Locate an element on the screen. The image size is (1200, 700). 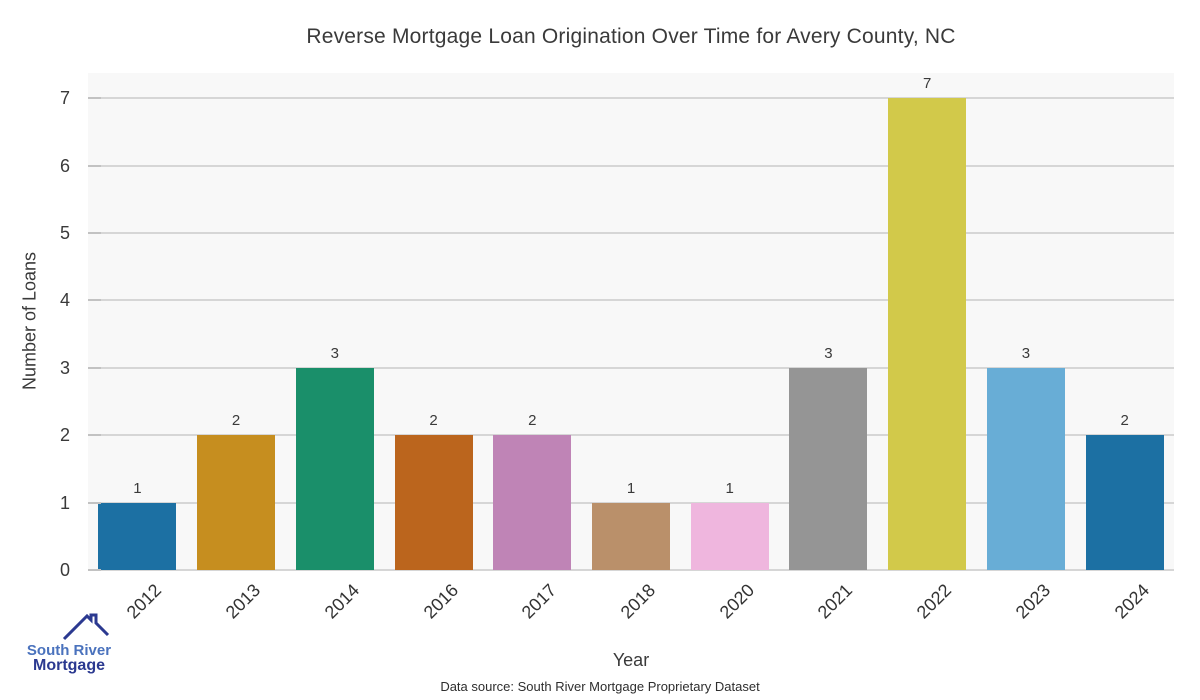
bar-2024 is located at coordinates (1124, 502).